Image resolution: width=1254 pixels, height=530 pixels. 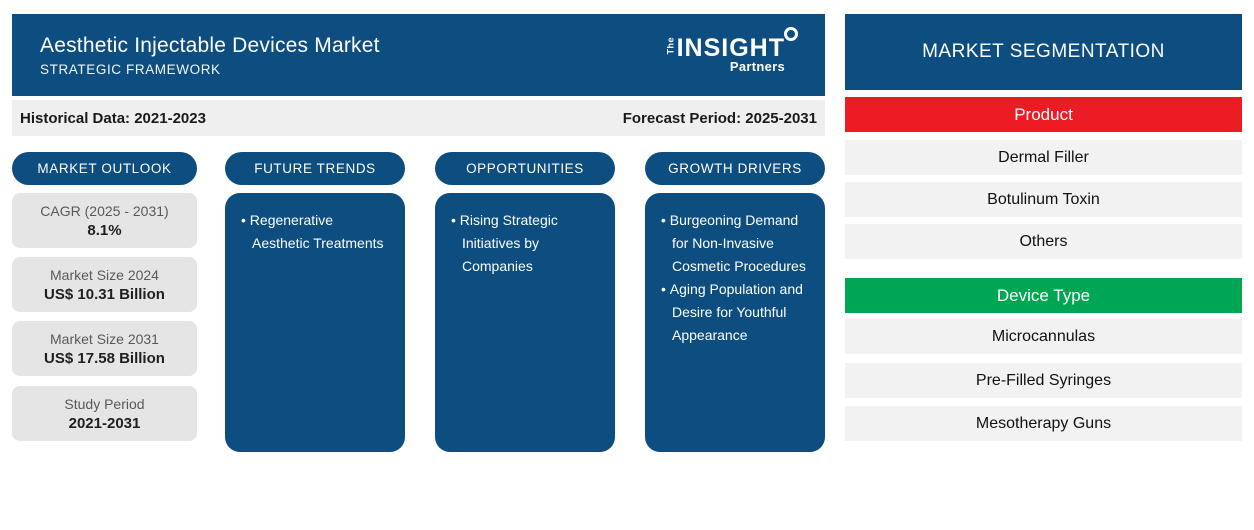 I want to click on logo-insight-text: INSIGHT, so click(x=730, y=48).